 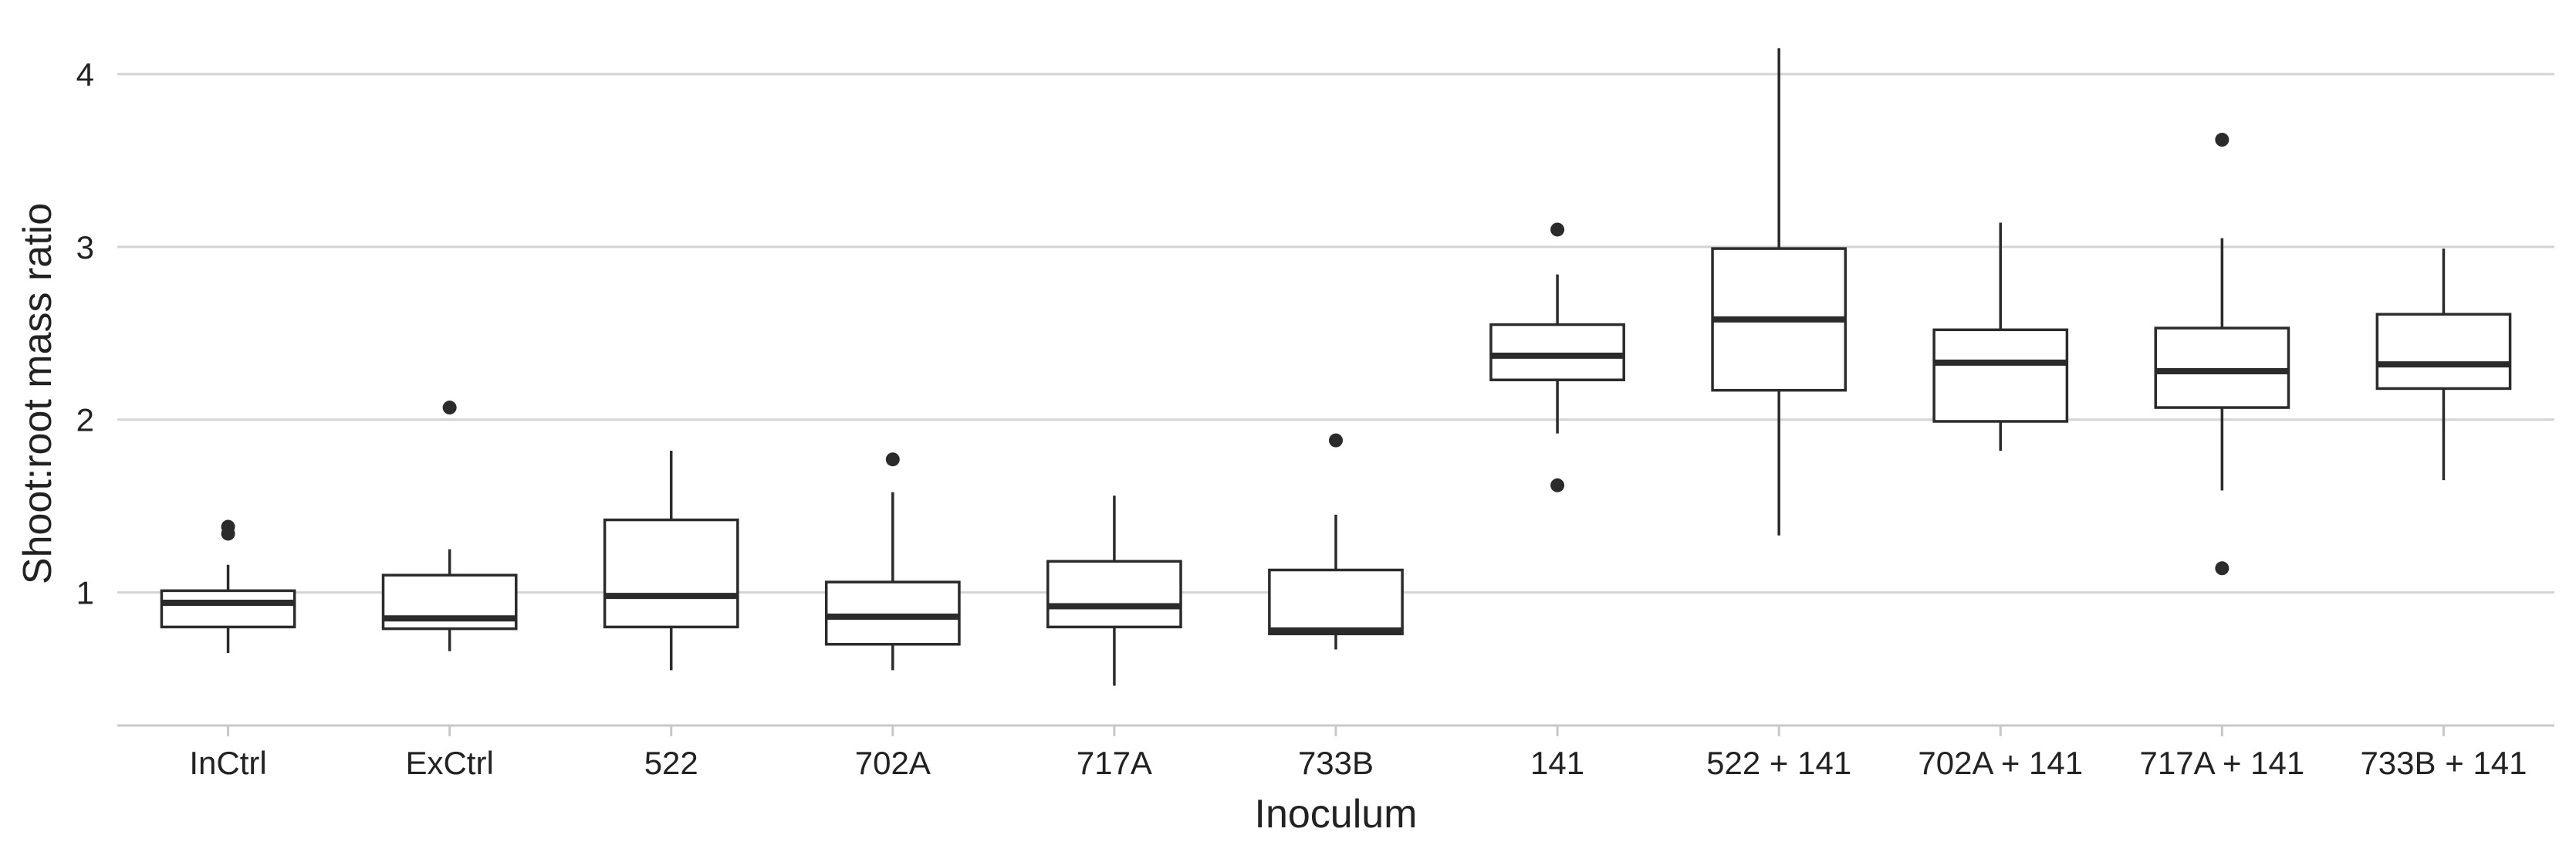 I want to click on y-tick-label: 2, so click(x=85, y=420).